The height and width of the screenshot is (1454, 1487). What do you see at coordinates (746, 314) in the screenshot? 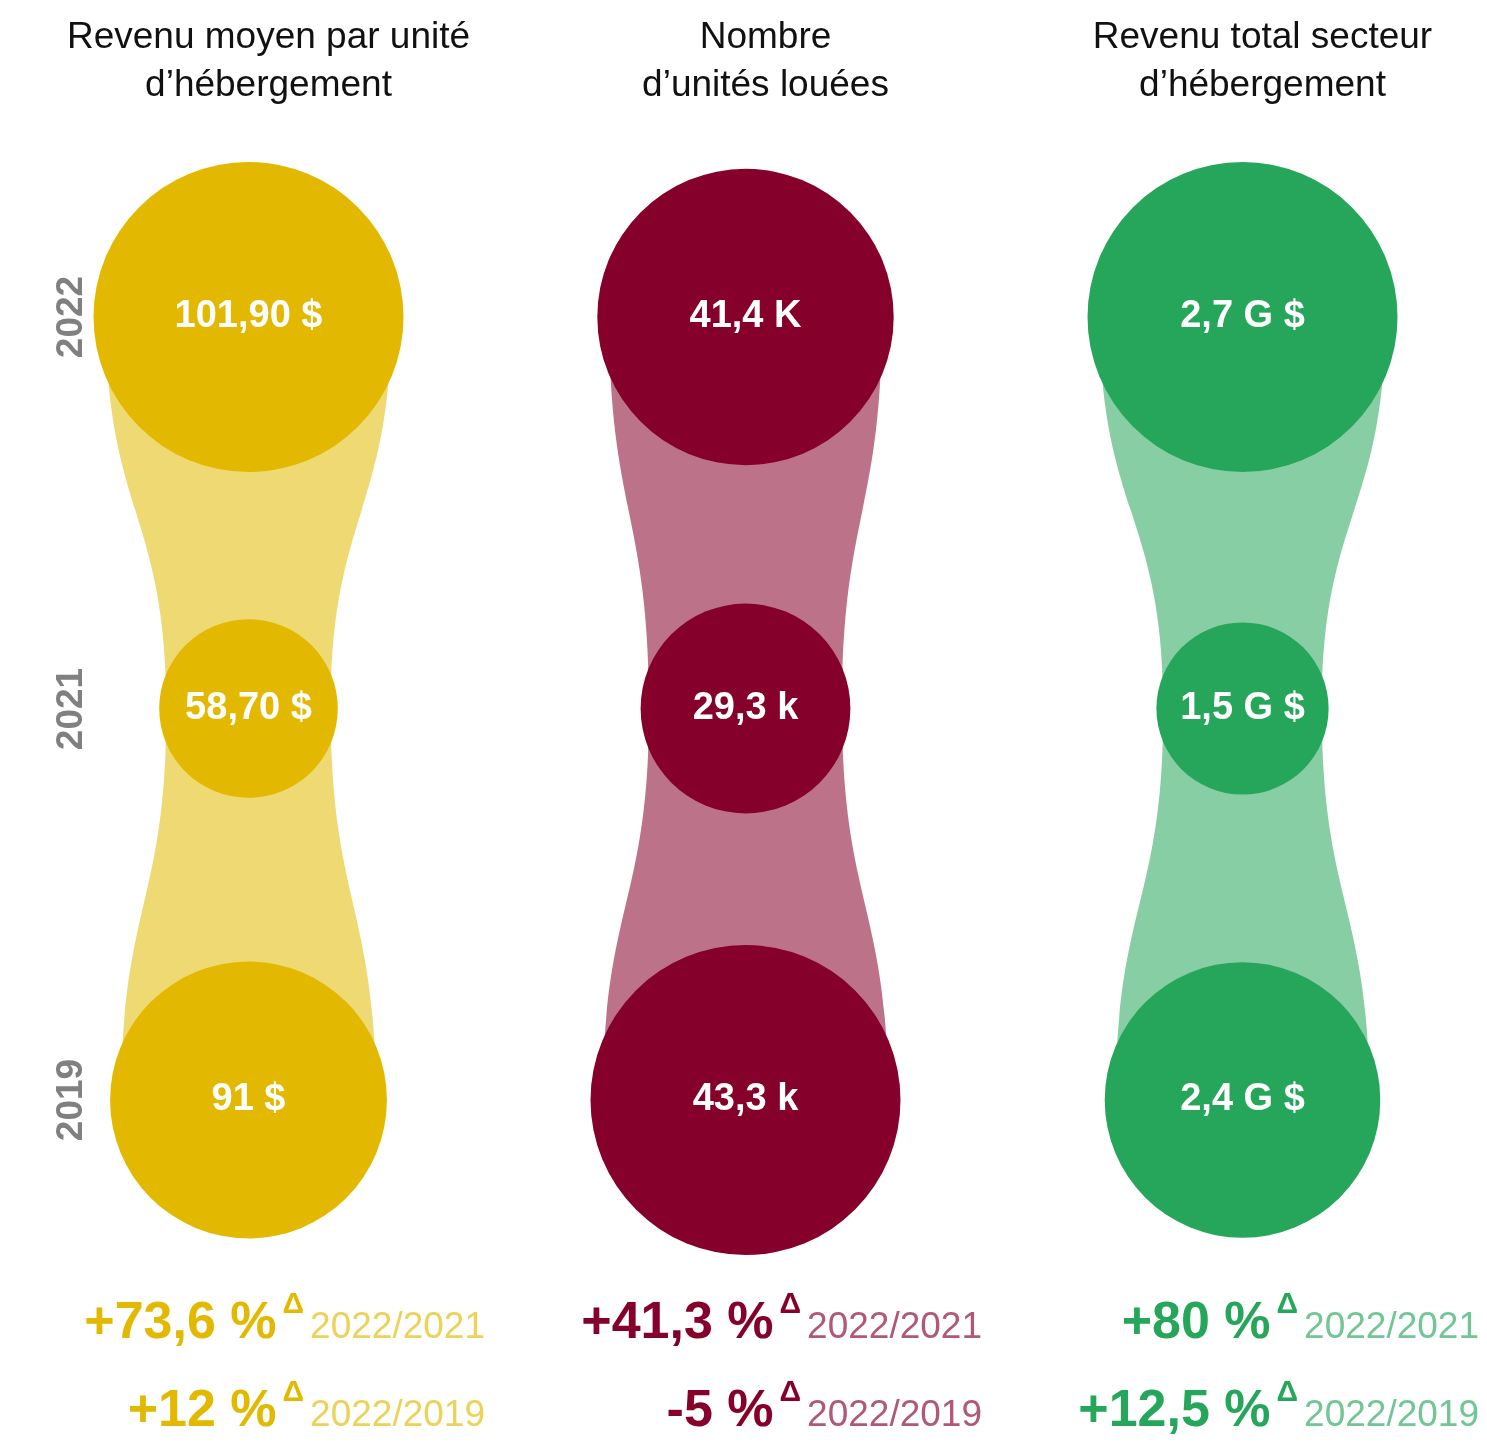
I see `data-label: 41,4 K` at bounding box center [746, 314].